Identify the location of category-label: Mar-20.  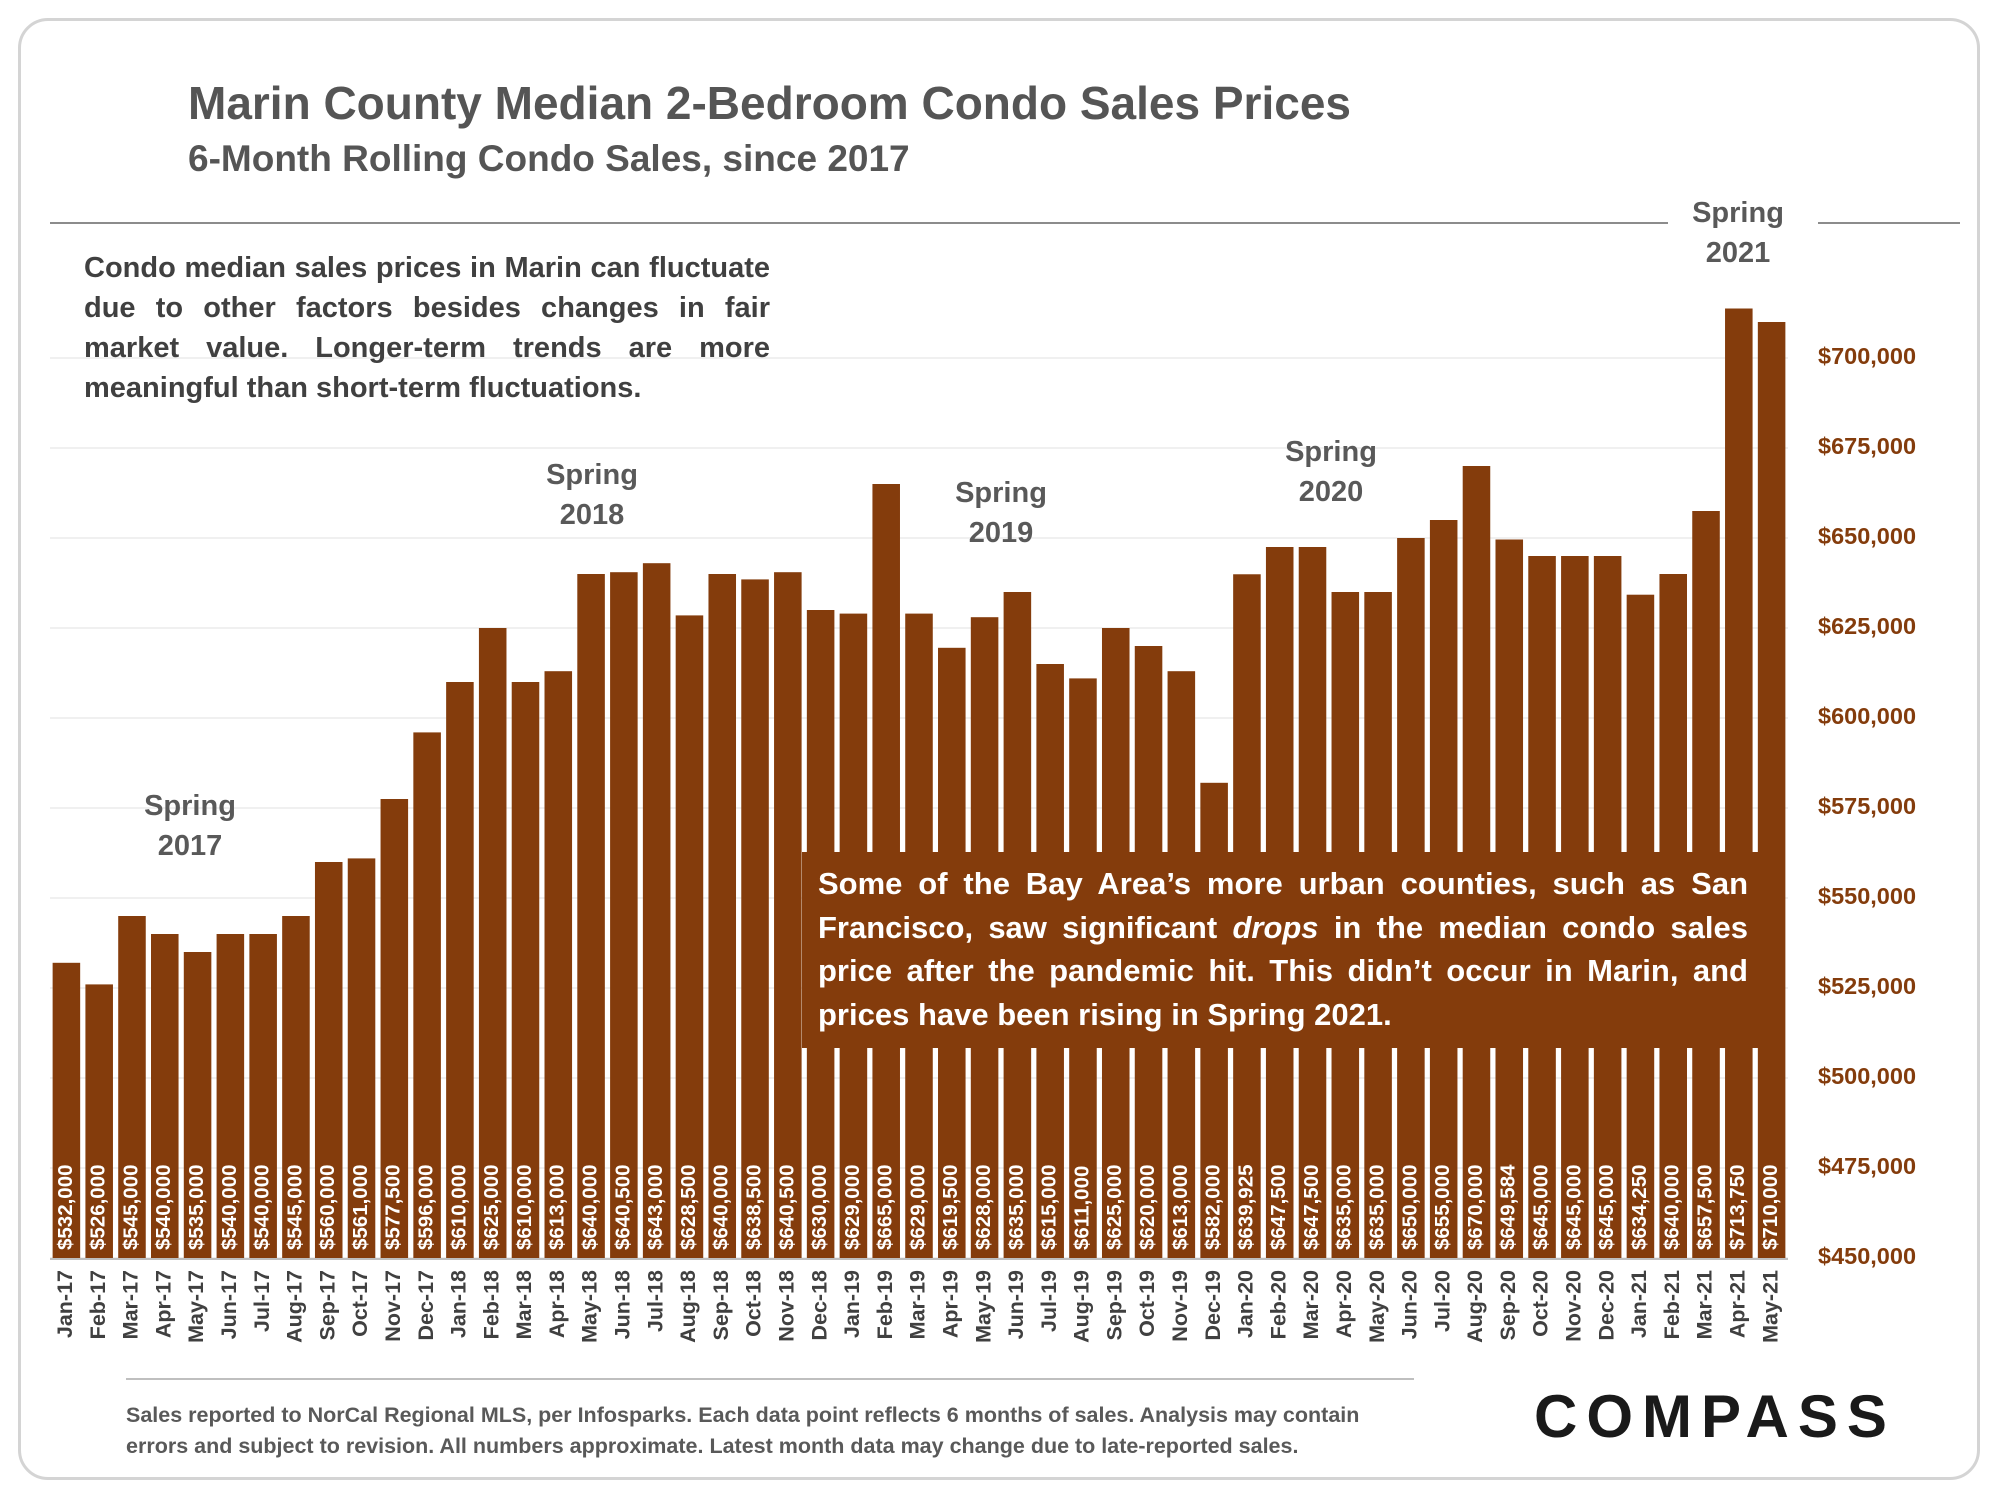
(1311, 1304).